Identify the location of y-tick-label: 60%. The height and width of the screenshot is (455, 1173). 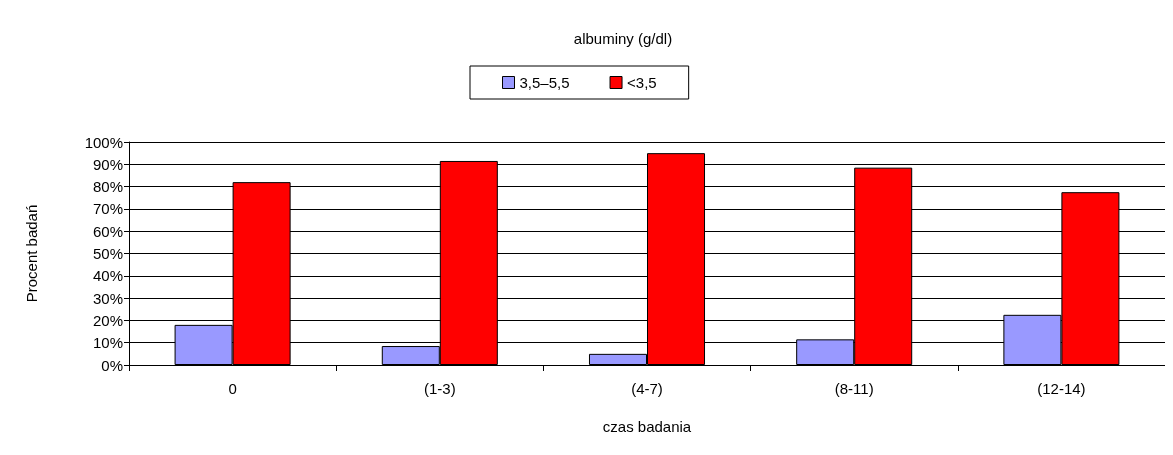
(107, 231).